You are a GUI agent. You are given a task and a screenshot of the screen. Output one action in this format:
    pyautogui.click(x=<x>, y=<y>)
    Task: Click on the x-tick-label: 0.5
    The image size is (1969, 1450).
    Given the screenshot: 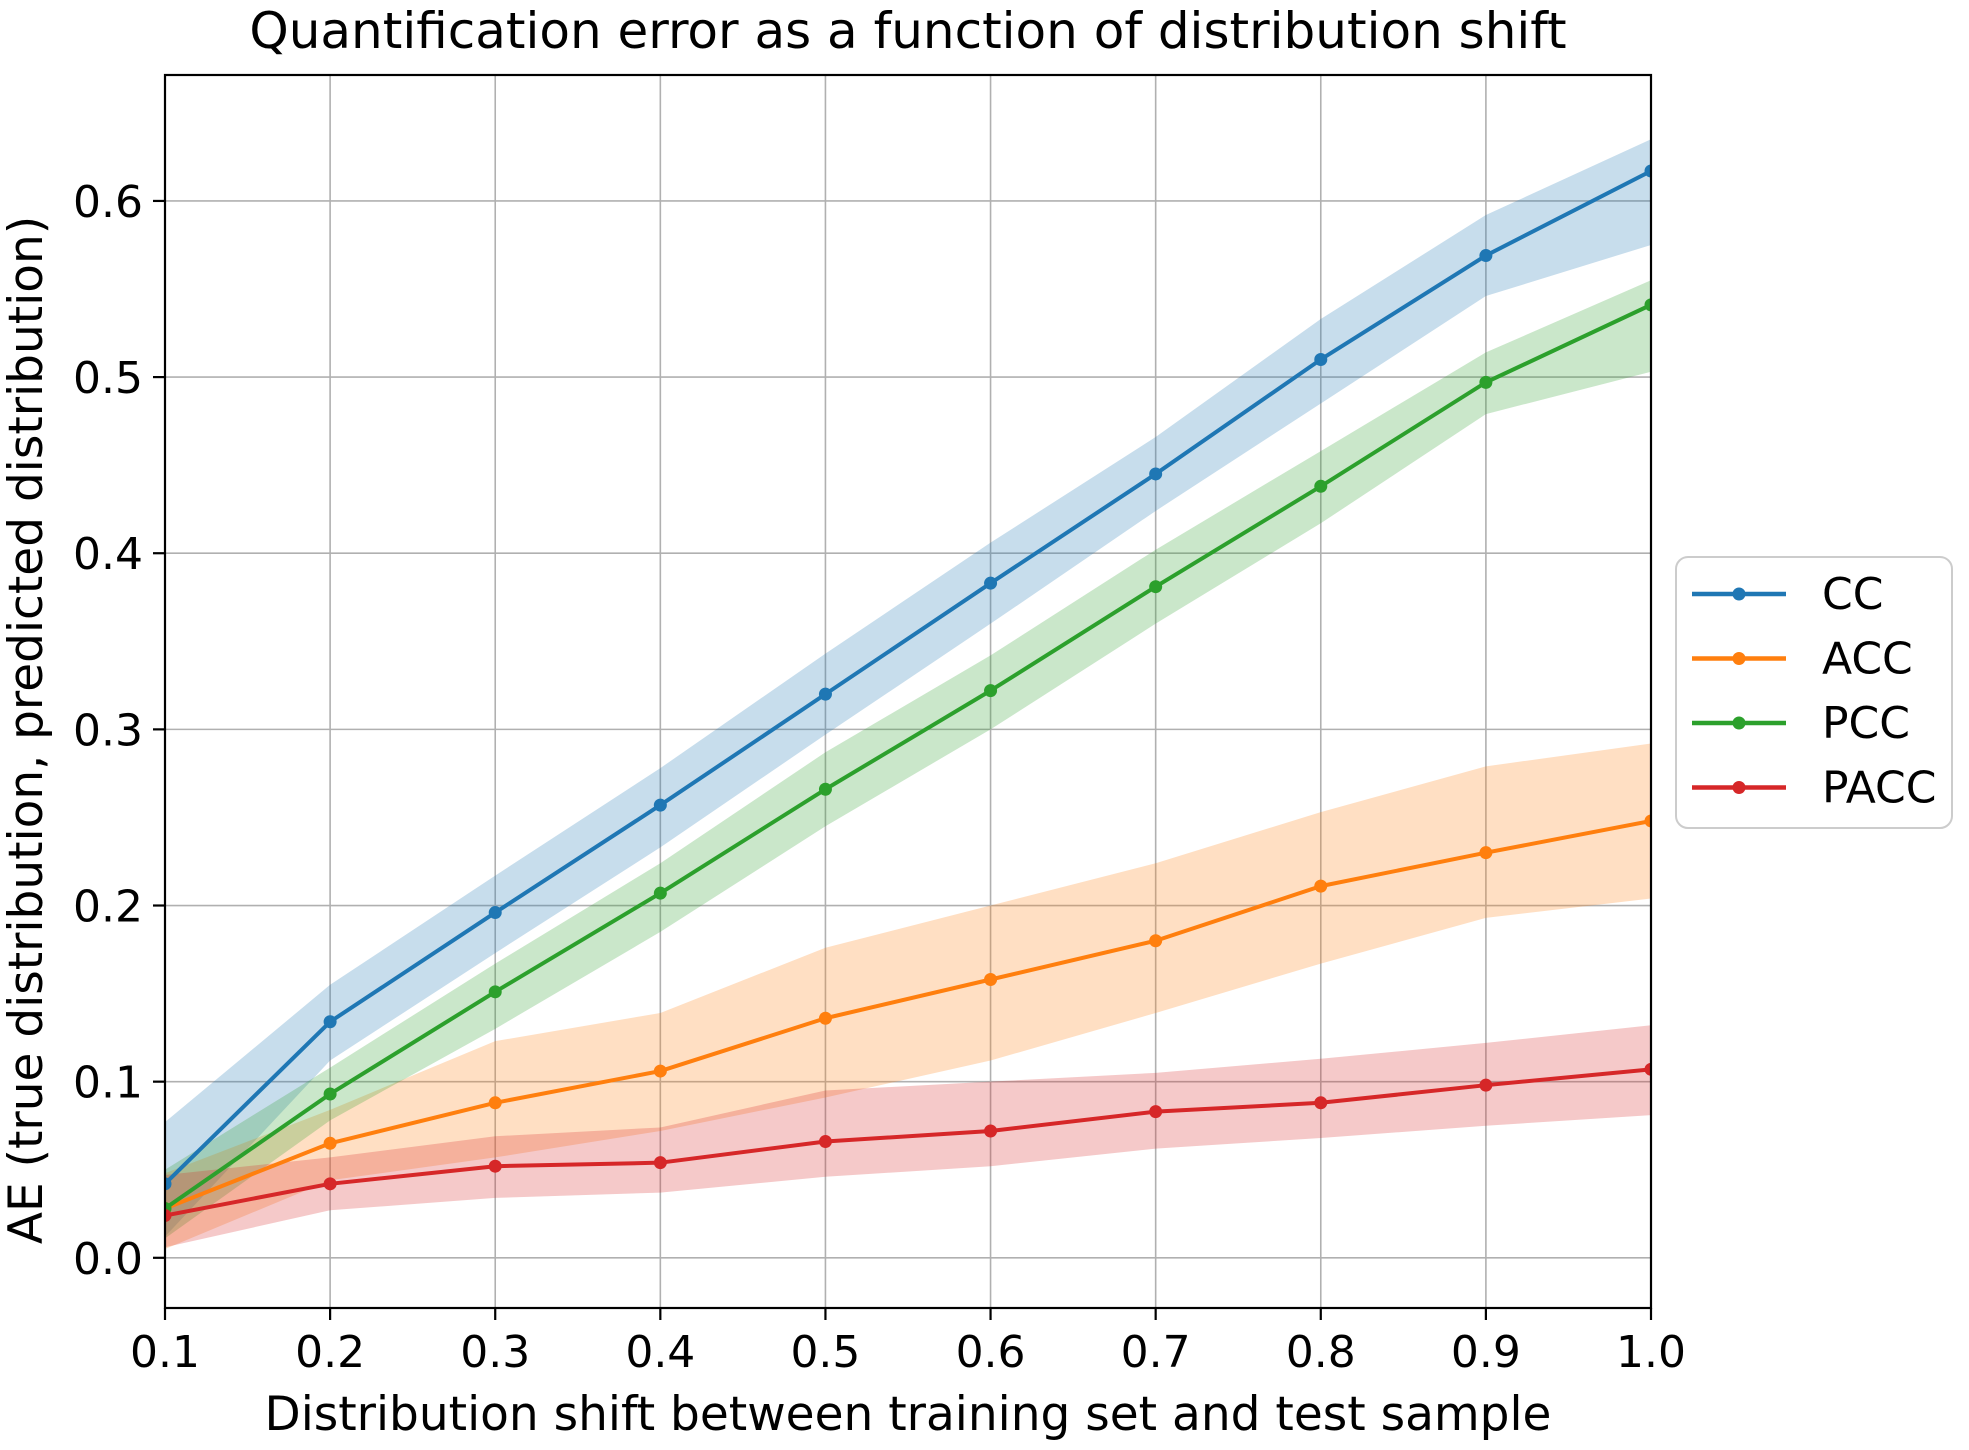 What is the action you would take?
    pyautogui.click(x=825, y=1352)
    